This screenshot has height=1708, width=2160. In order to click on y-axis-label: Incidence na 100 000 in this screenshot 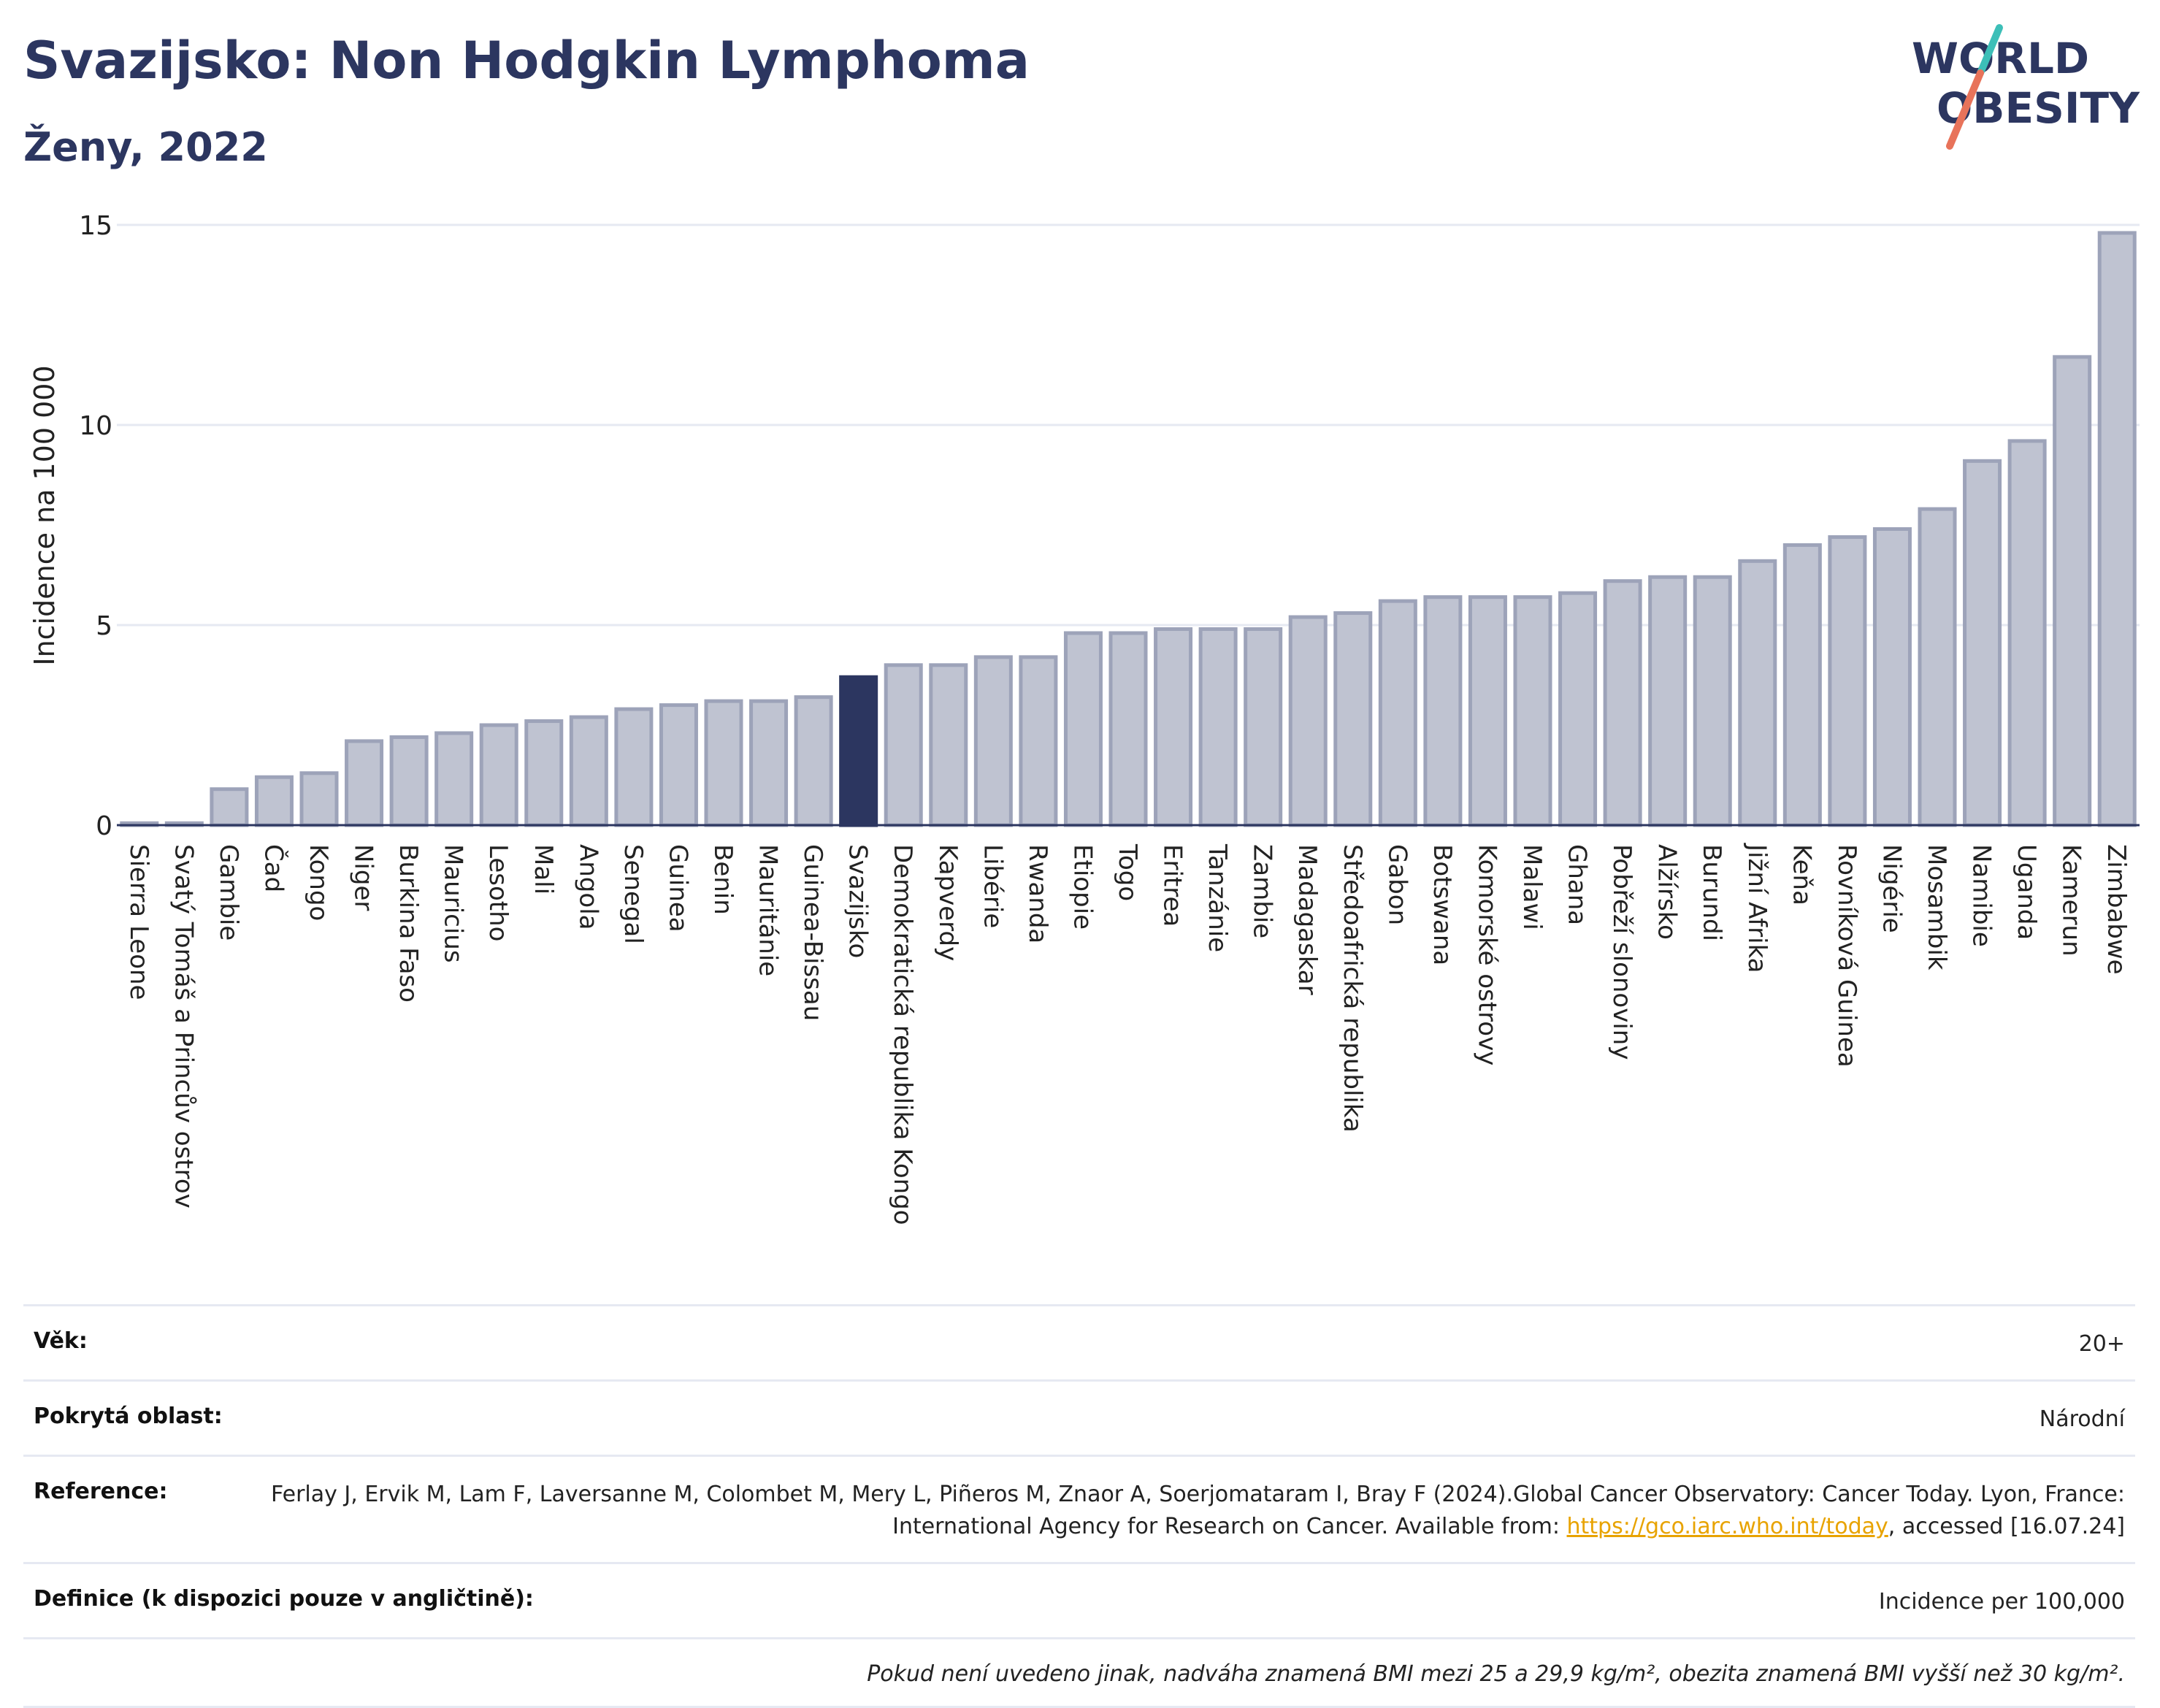, I will do `click(44, 515)`.